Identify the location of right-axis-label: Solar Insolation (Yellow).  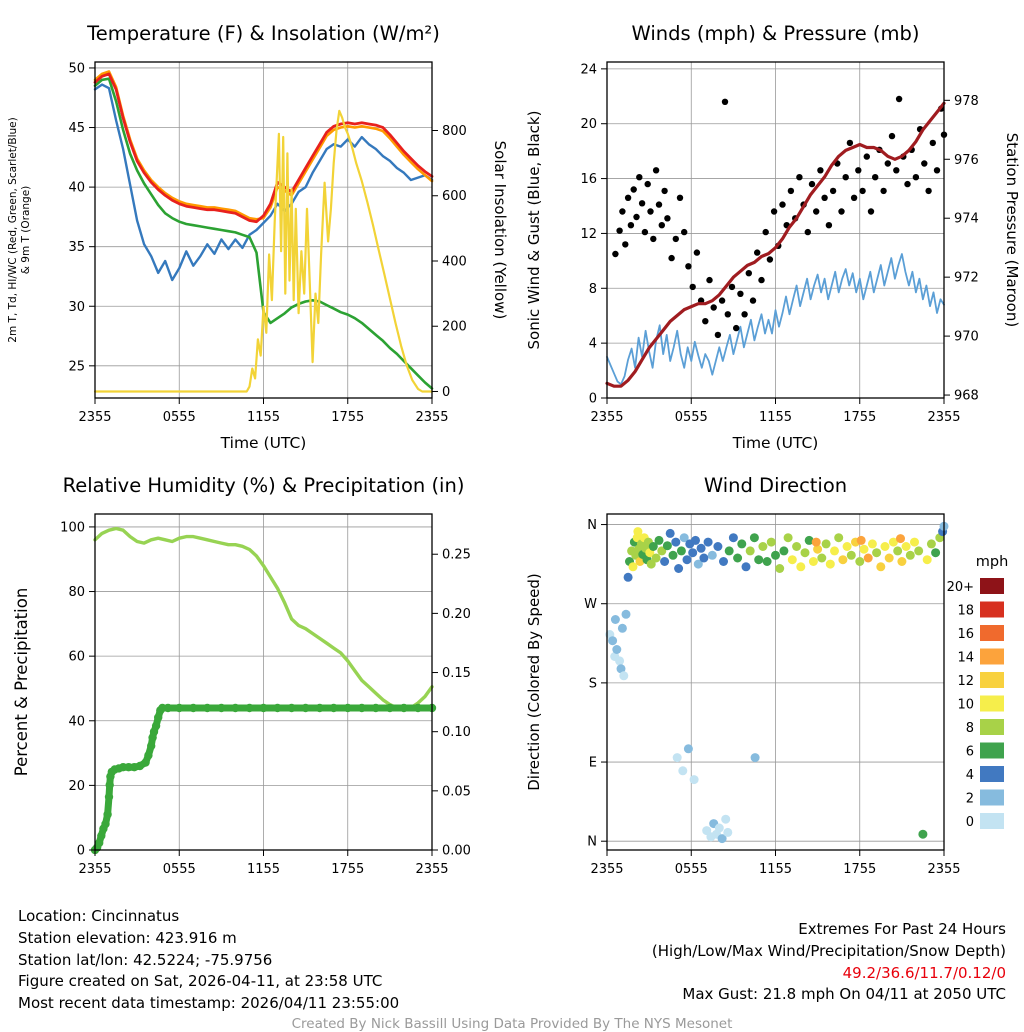
(500, 230).